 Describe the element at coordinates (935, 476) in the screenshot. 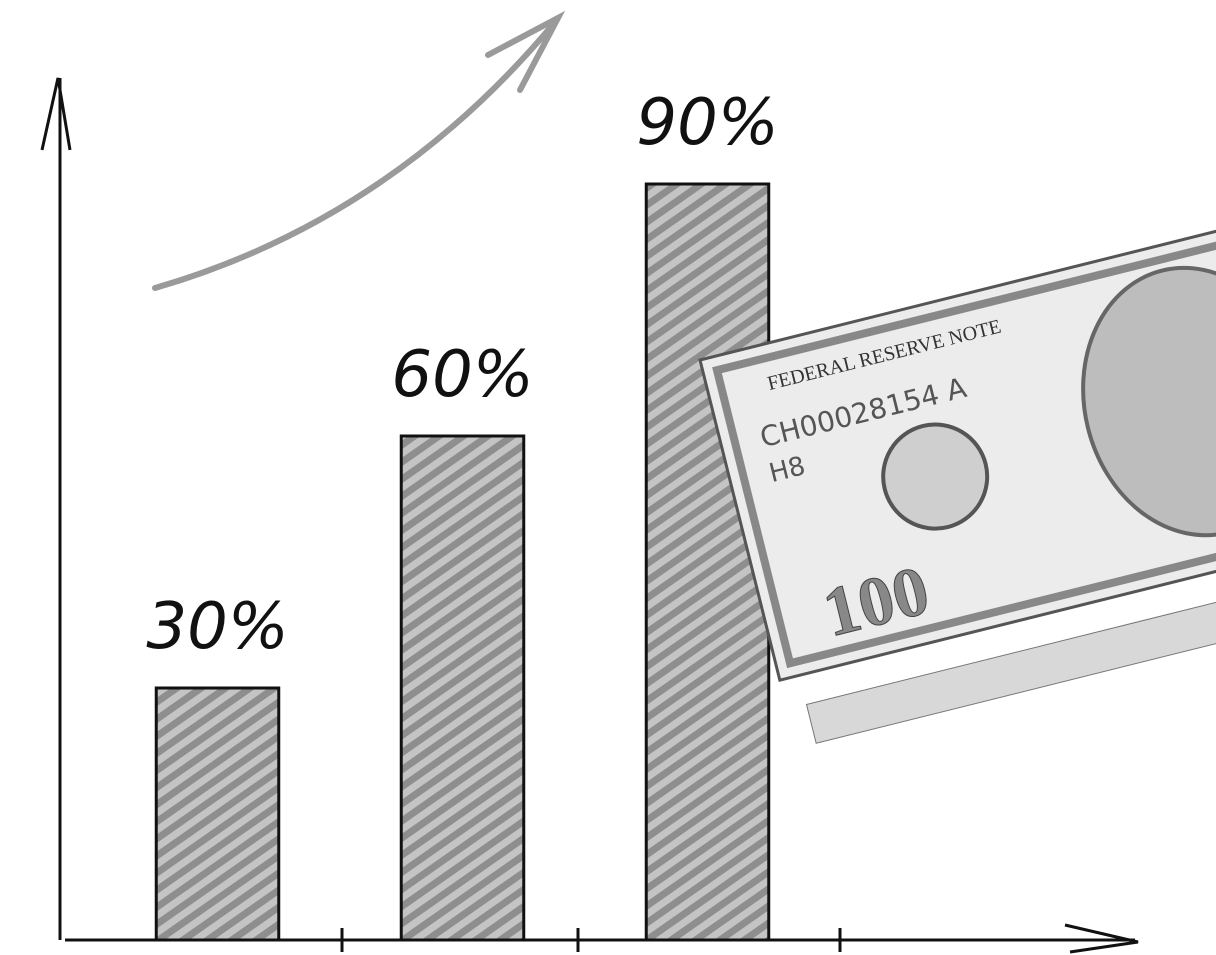

I see `seal` at that location.